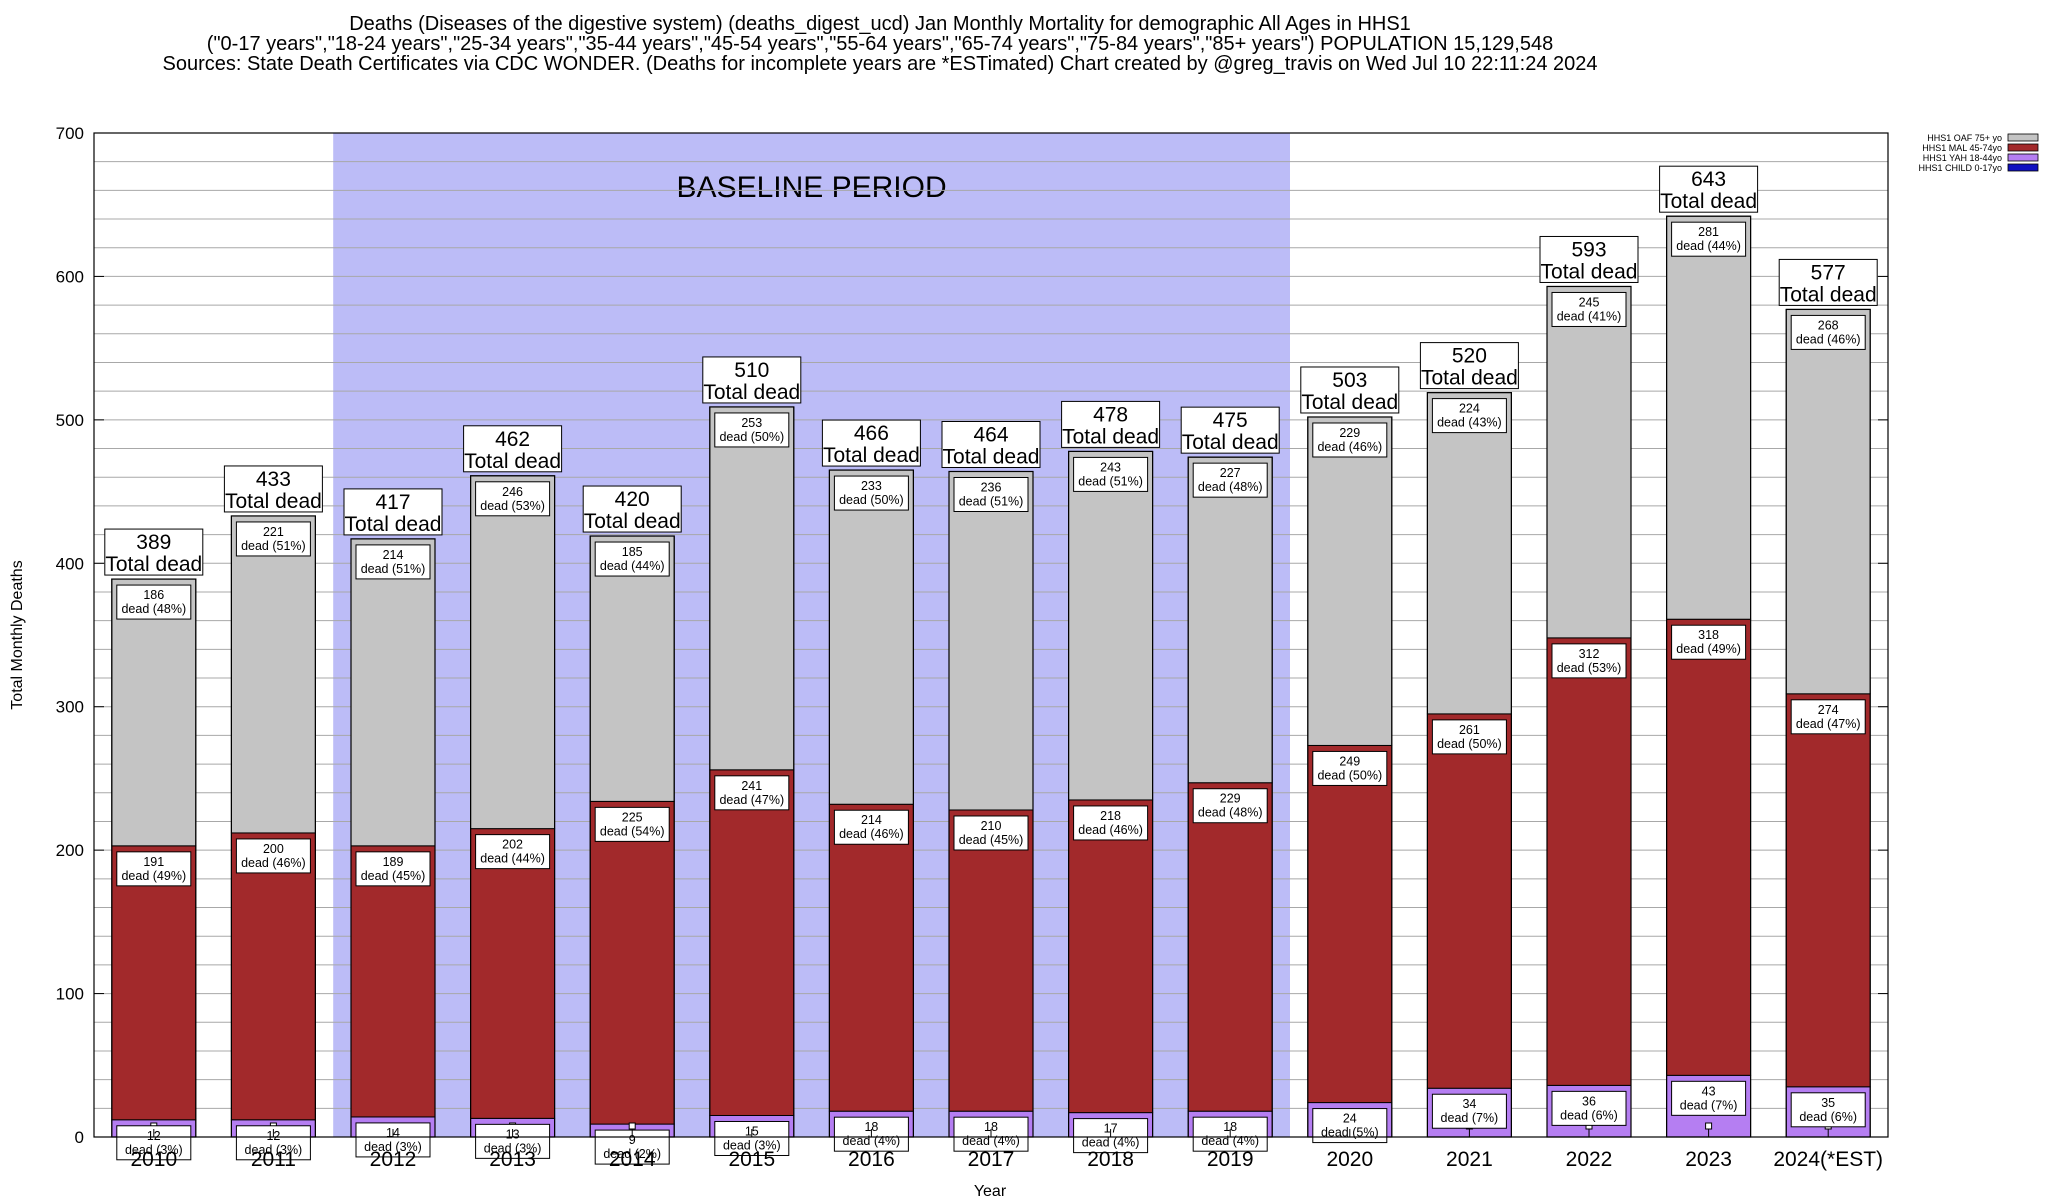  Describe the element at coordinates (1349, 380) in the screenshot. I see `total-value-label: 503` at that location.